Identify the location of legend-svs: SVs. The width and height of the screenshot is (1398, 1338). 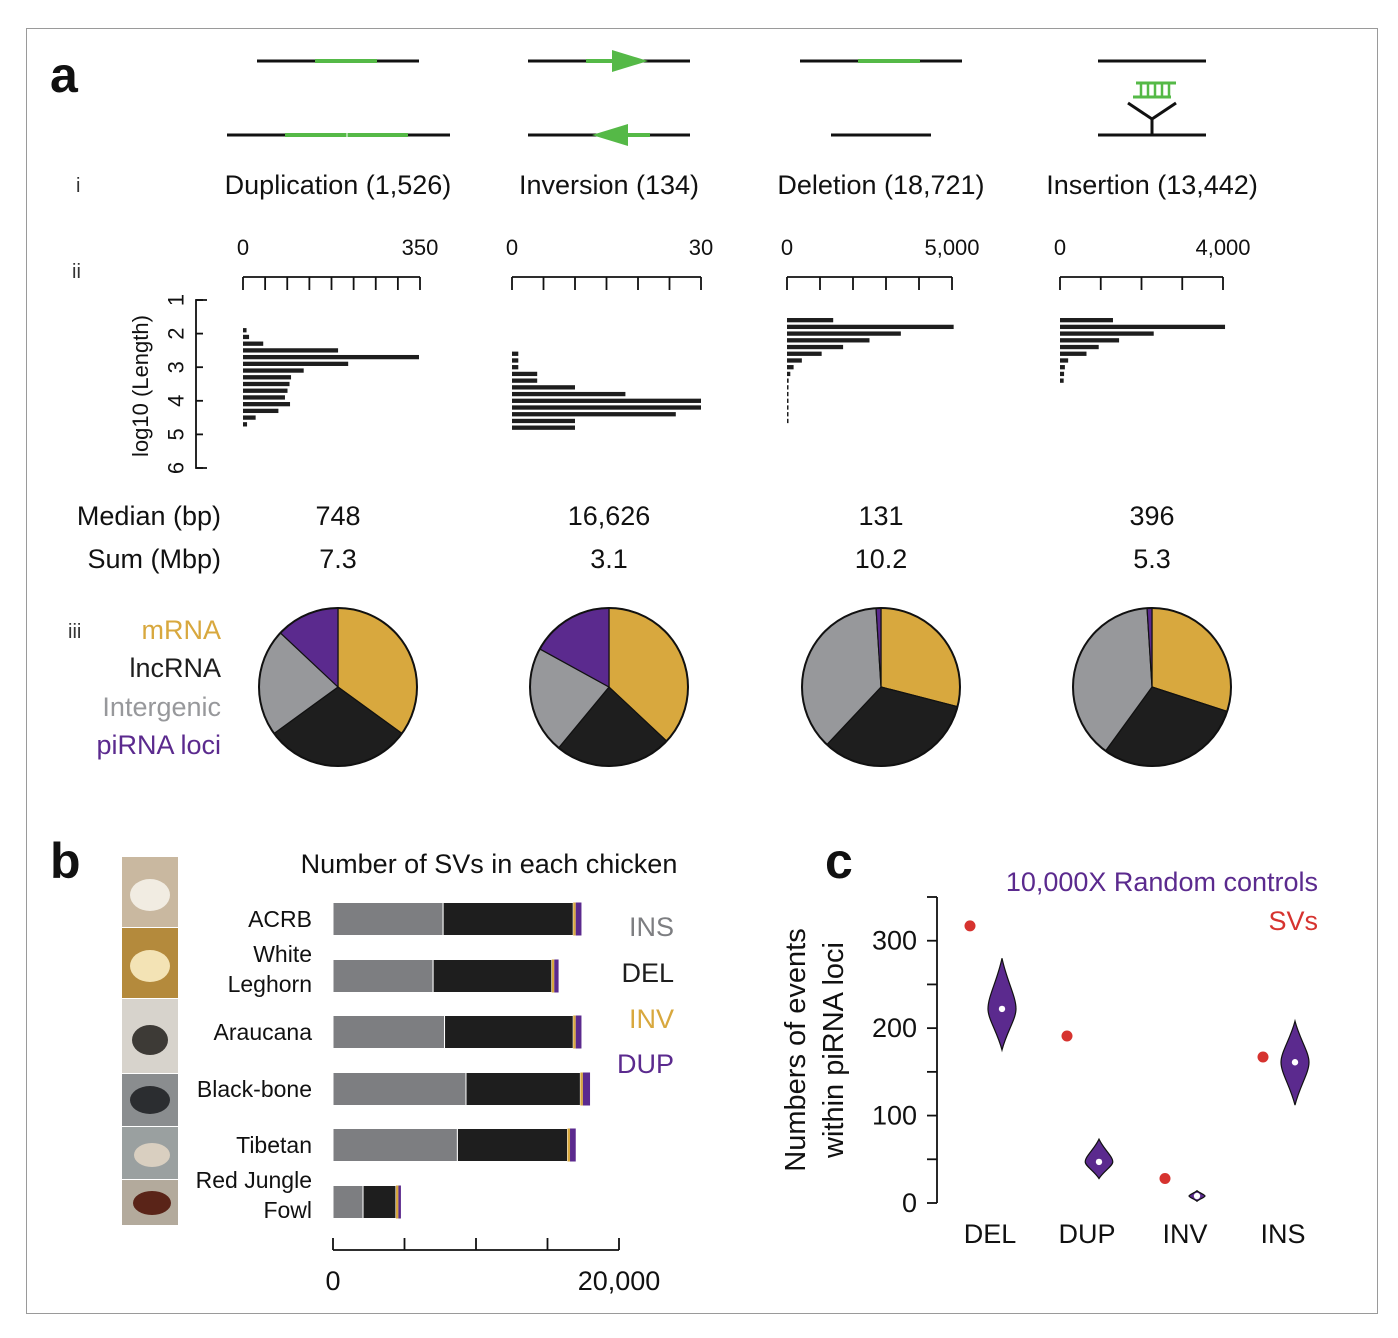
(1293, 921).